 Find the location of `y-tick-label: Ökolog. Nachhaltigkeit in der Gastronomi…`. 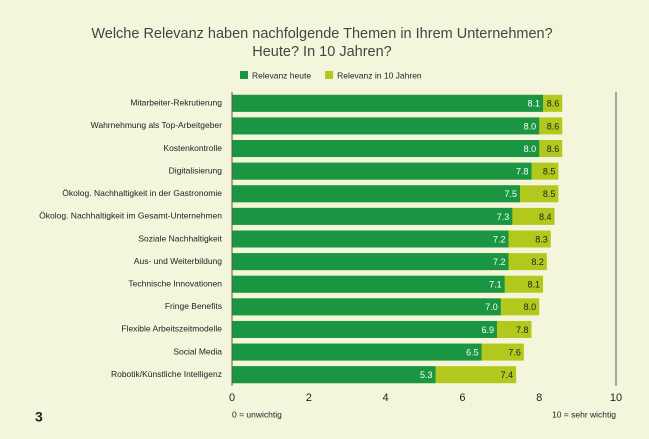

y-tick-label: Ökolog. Nachhaltigkeit in der Gastronomi… is located at coordinates (142, 193).